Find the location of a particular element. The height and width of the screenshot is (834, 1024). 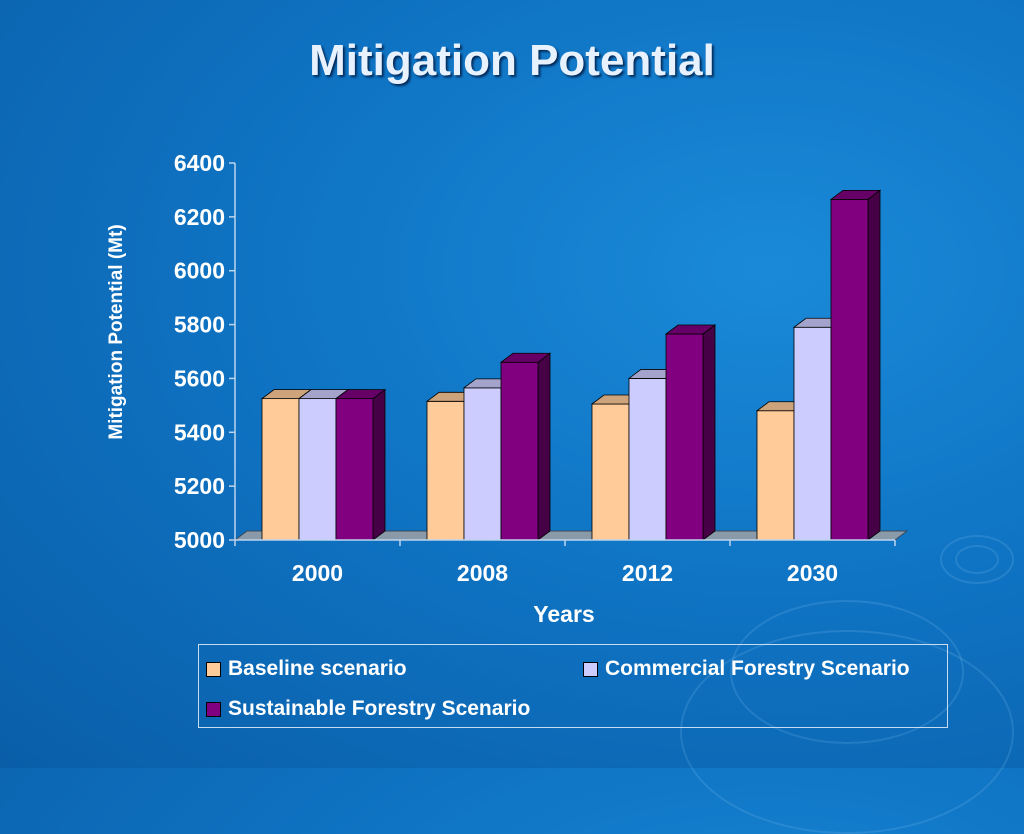

y-tick-label: 5000 is located at coordinates (199, 540).